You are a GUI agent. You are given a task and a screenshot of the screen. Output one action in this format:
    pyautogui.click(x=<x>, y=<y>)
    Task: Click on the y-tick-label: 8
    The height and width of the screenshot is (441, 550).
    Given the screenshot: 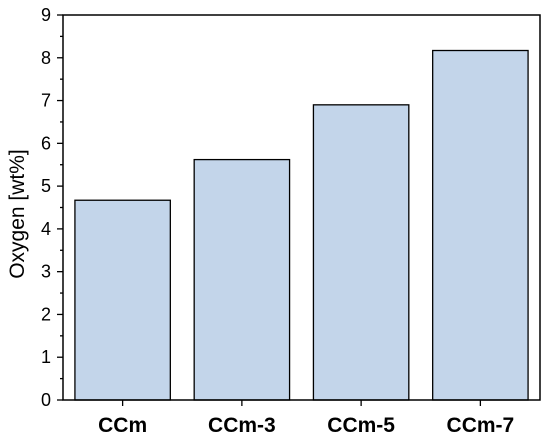 What is the action you would take?
    pyautogui.click(x=46, y=58)
    